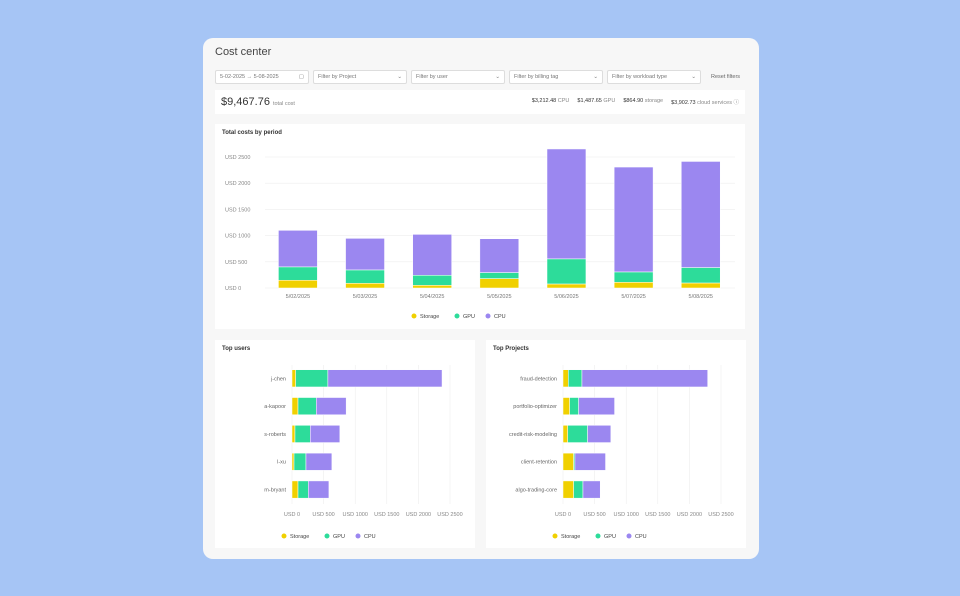 The height and width of the screenshot is (596, 960). Describe the element at coordinates (609, 101) in the screenshot. I see `gpu-cost-label: GPU` at that location.